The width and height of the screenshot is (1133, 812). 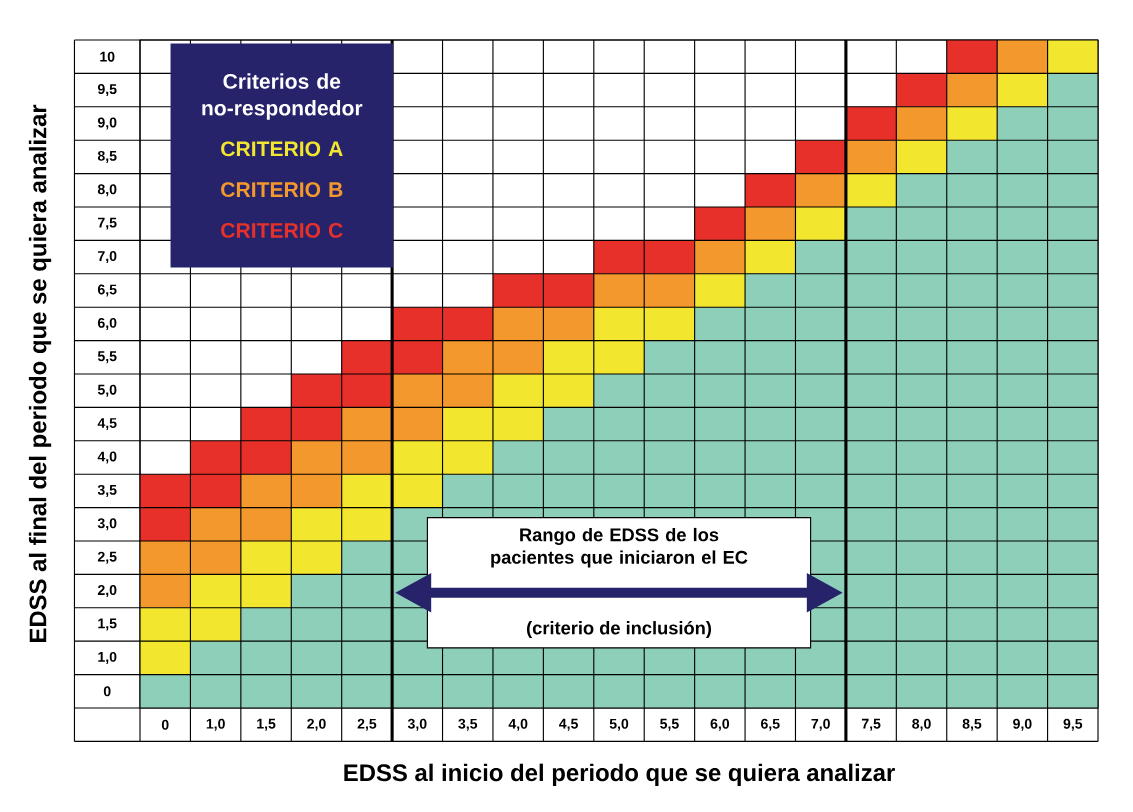 What do you see at coordinates (972, 724) in the screenshot?
I see `x-tick-label: 8,5` at bounding box center [972, 724].